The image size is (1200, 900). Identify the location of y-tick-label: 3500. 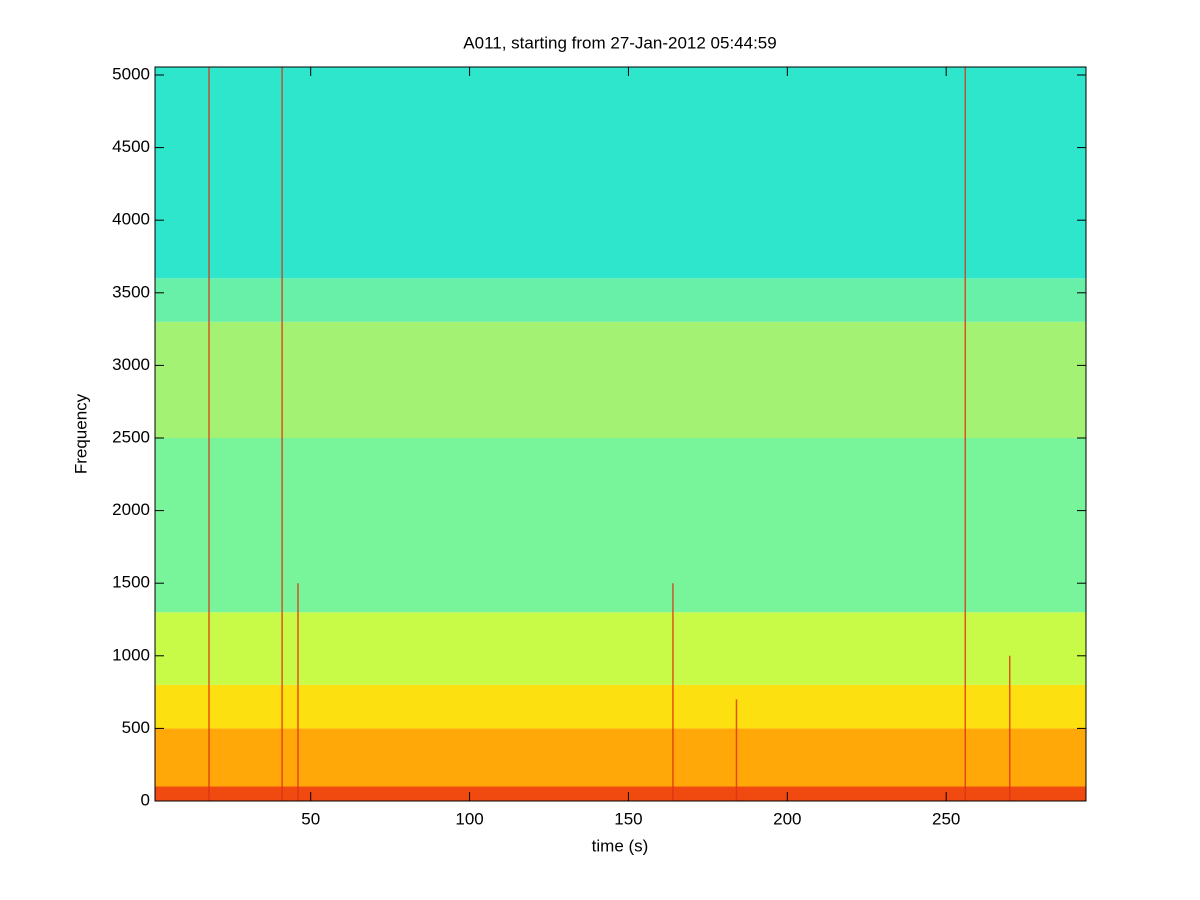
(131, 291).